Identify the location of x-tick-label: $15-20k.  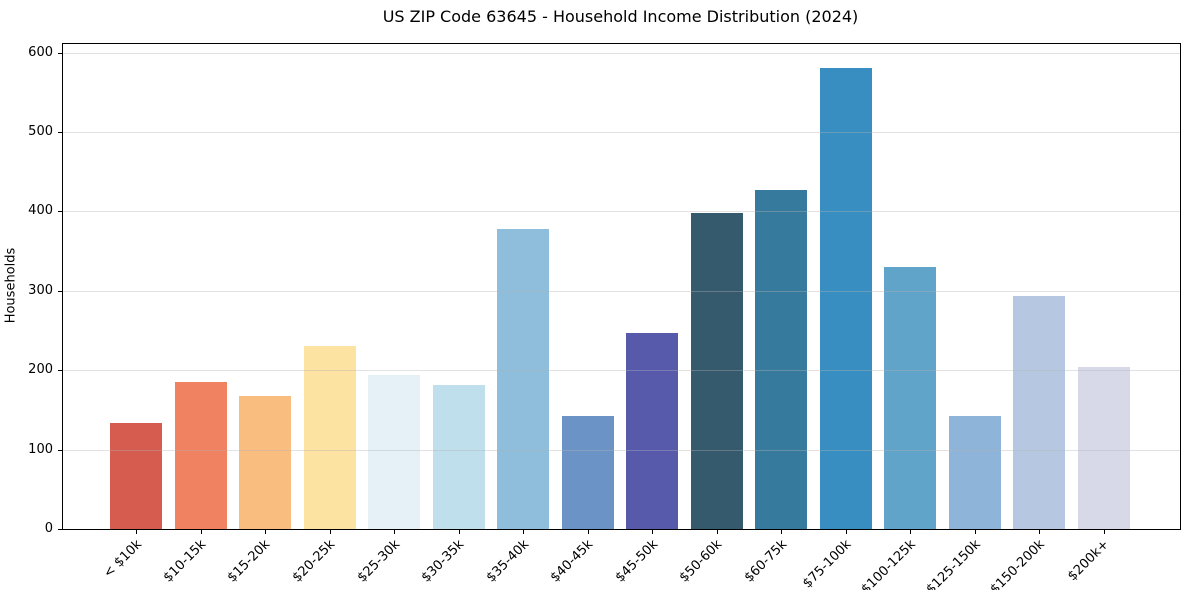
(249, 561).